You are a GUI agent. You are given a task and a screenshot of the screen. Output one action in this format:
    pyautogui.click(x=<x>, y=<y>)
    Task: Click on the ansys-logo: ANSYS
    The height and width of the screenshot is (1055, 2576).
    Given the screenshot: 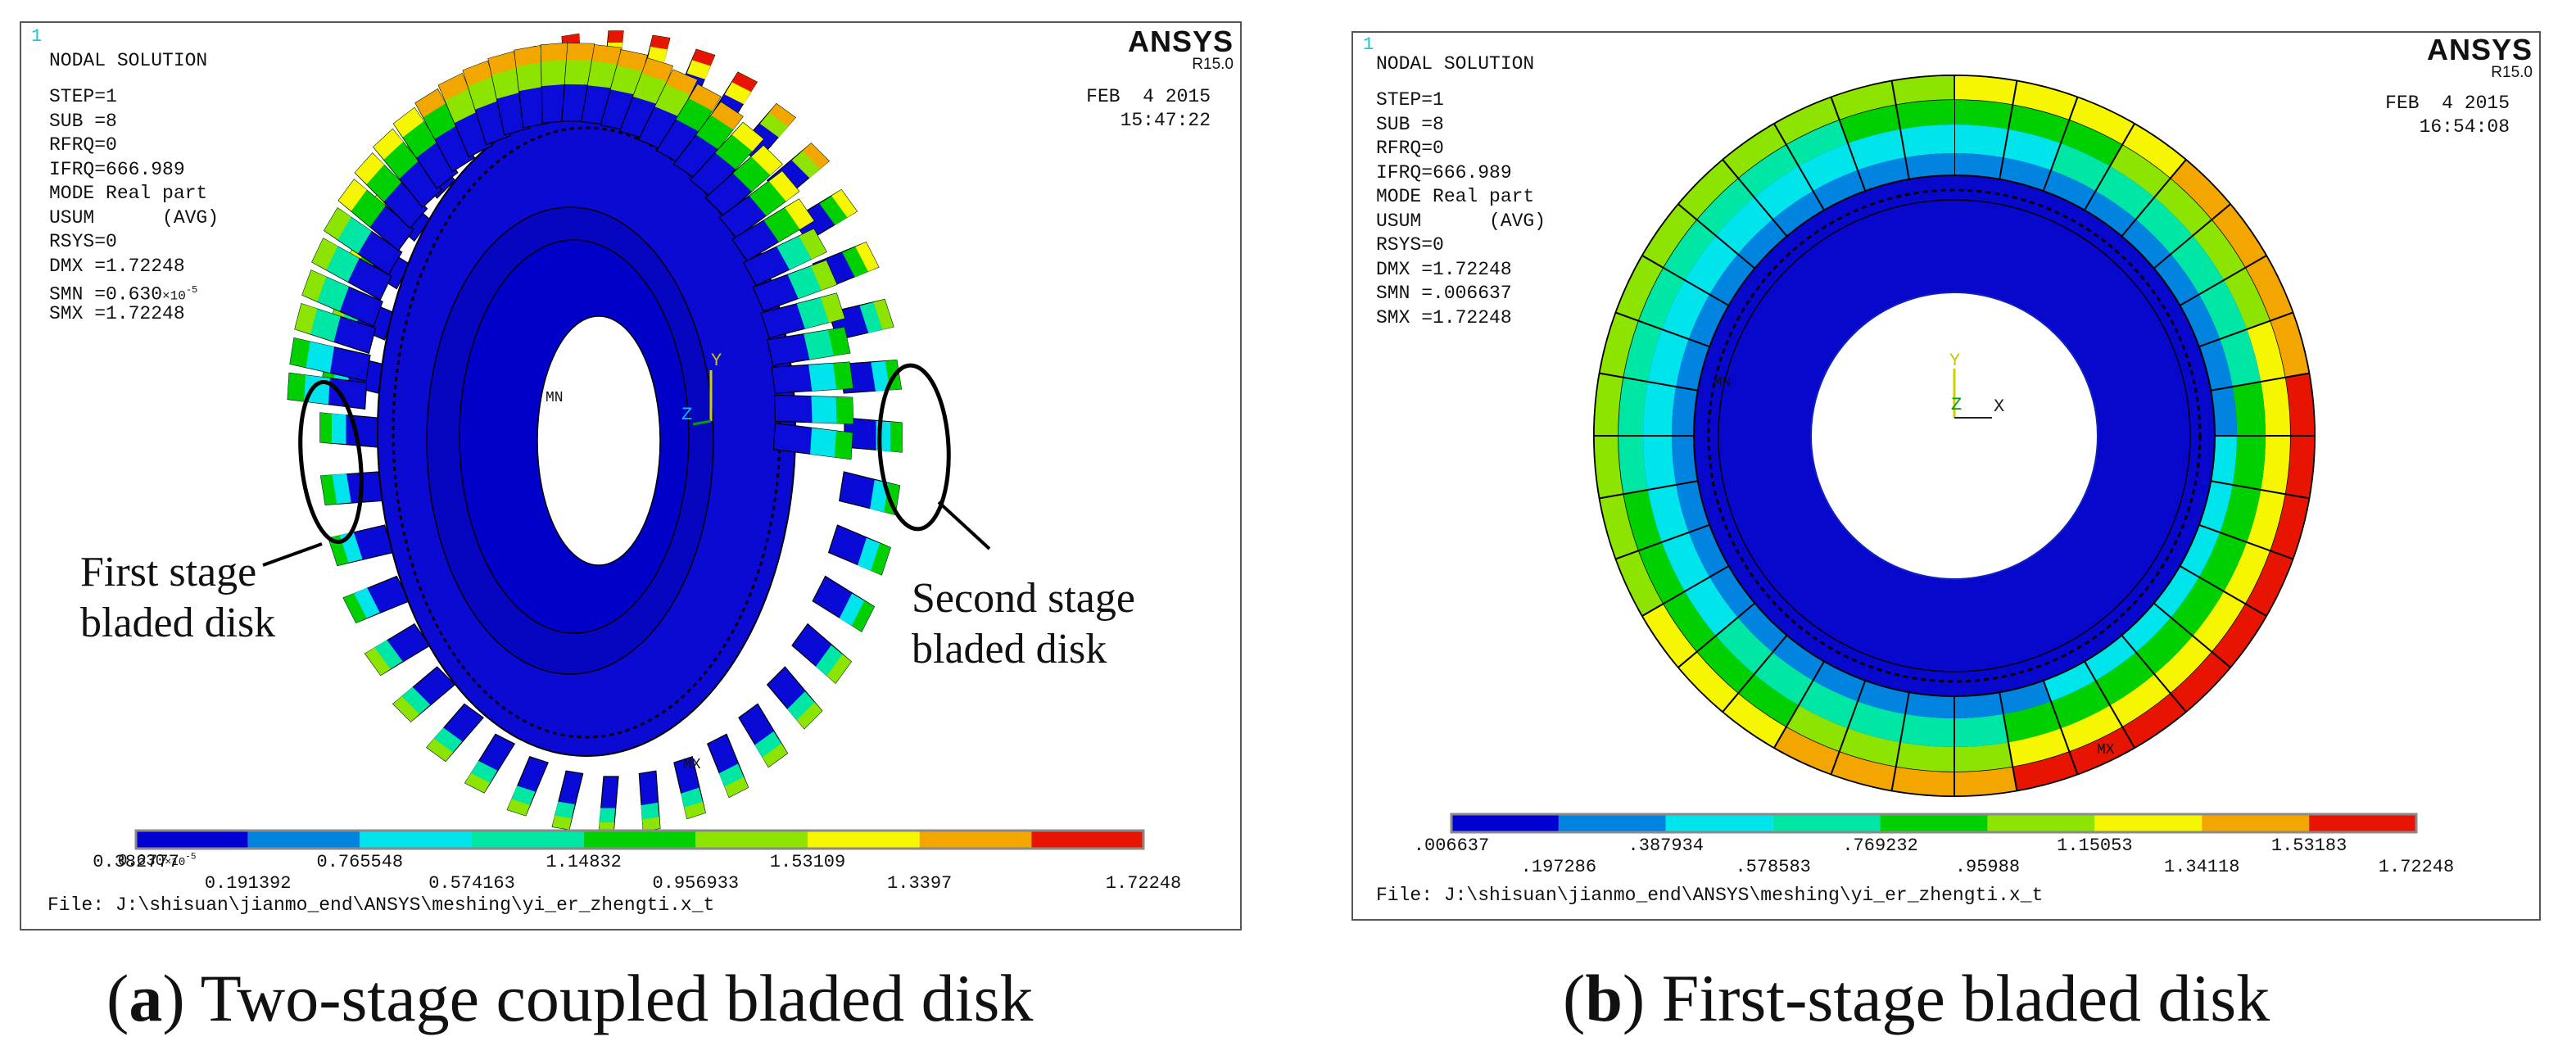 What is the action you would take?
    pyautogui.click(x=1180, y=41)
    